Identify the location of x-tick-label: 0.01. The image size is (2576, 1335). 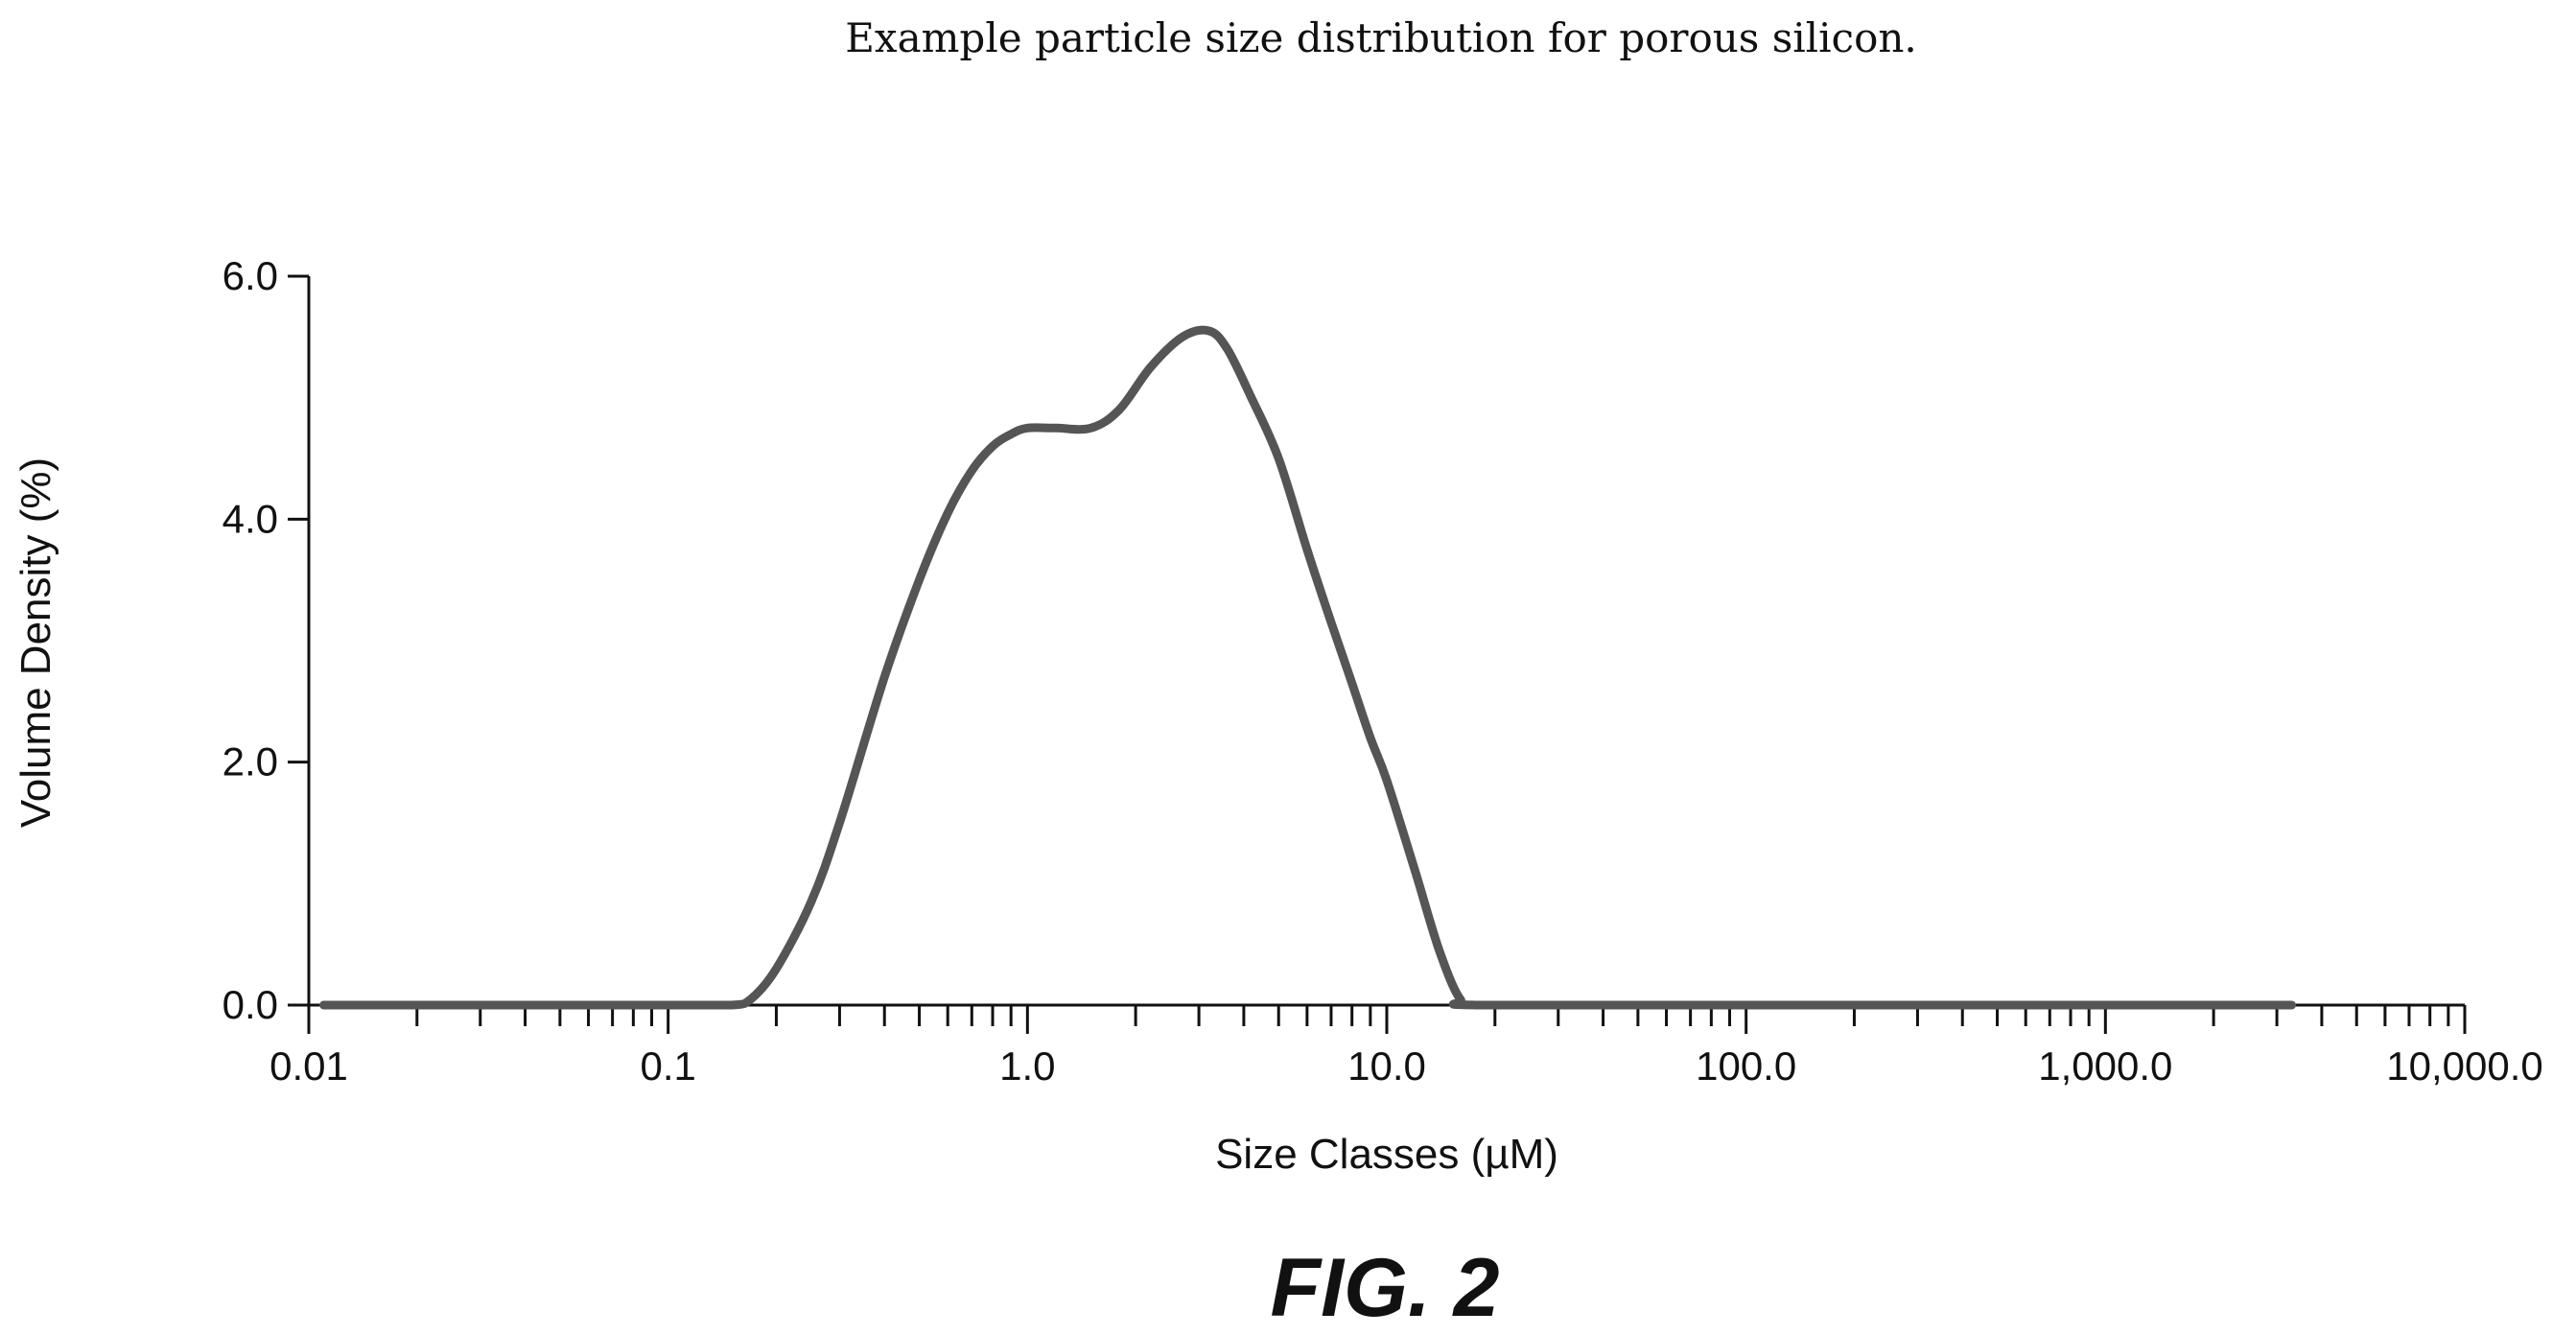
(308, 1066).